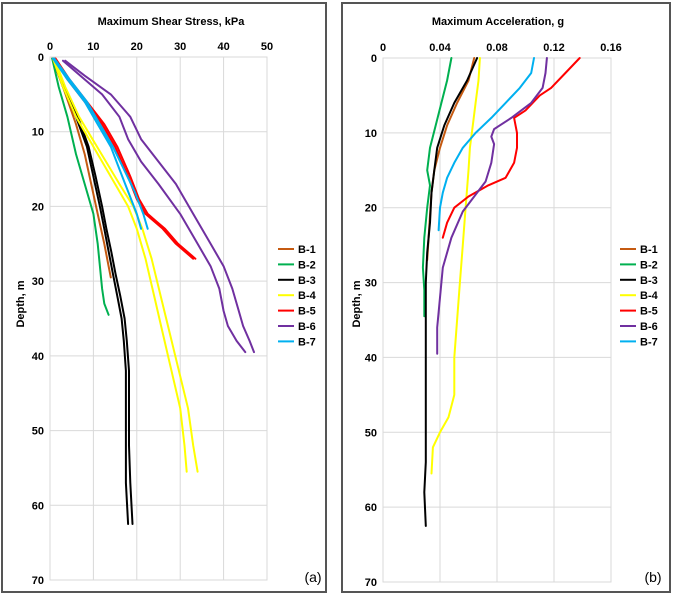 The width and height of the screenshot is (673, 595). I want to click on x-tick-label: 0.12, so click(553, 48).